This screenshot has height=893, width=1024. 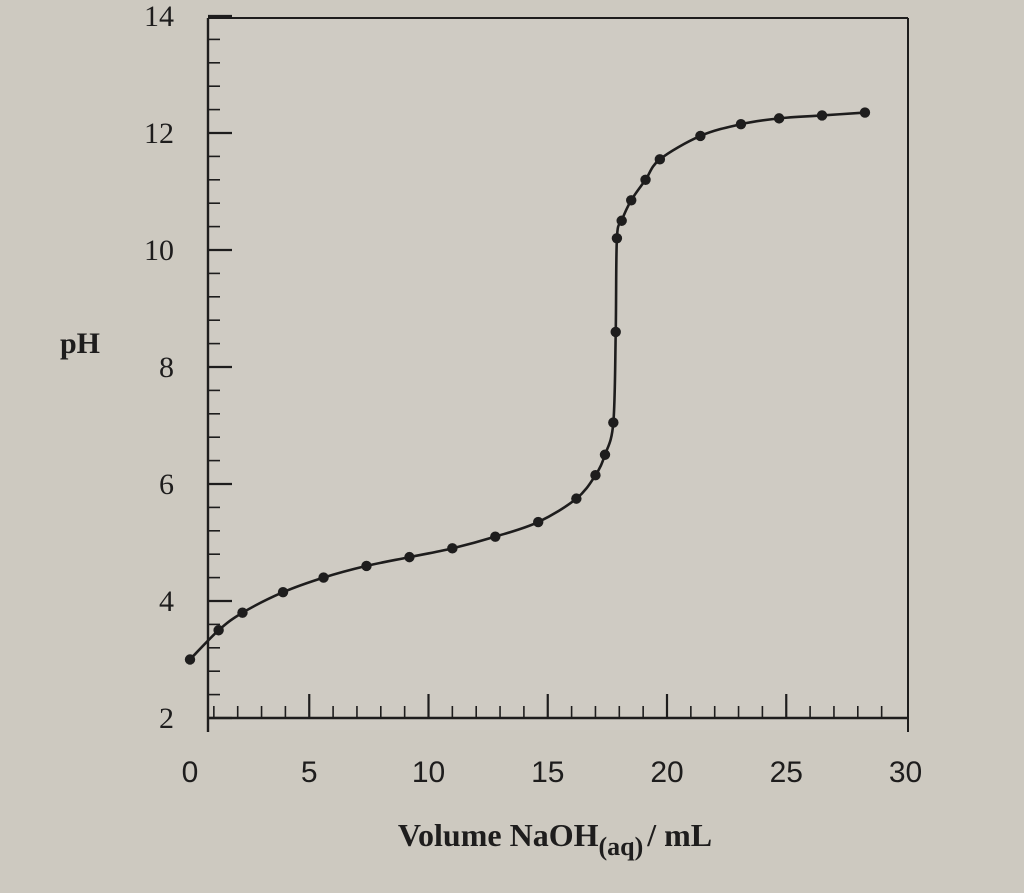 What do you see at coordinates (166, 601) in the screenshot?
I see `y-tick-label: 4` at bounding box center [166, 601].